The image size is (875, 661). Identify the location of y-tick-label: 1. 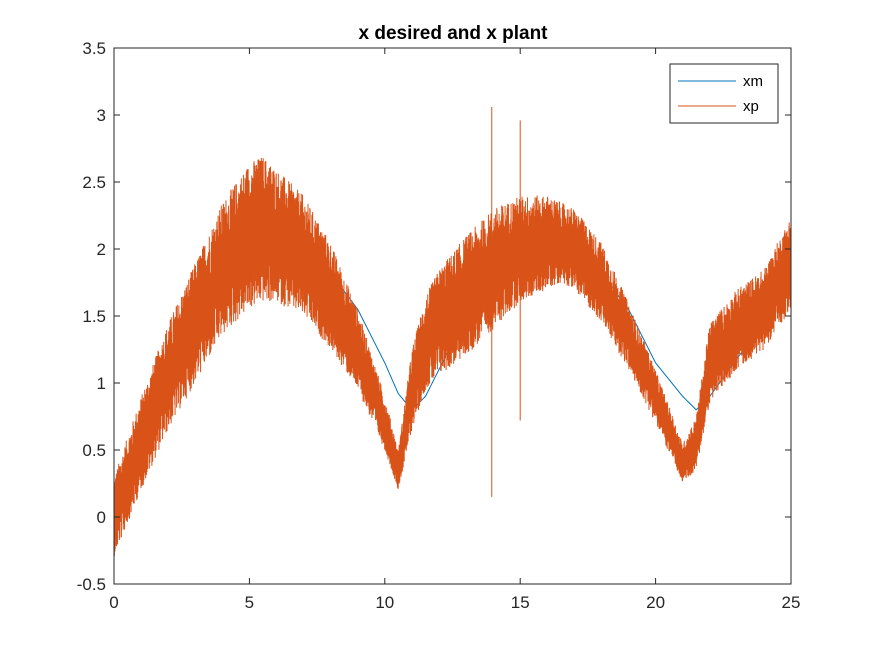
(101, 383).